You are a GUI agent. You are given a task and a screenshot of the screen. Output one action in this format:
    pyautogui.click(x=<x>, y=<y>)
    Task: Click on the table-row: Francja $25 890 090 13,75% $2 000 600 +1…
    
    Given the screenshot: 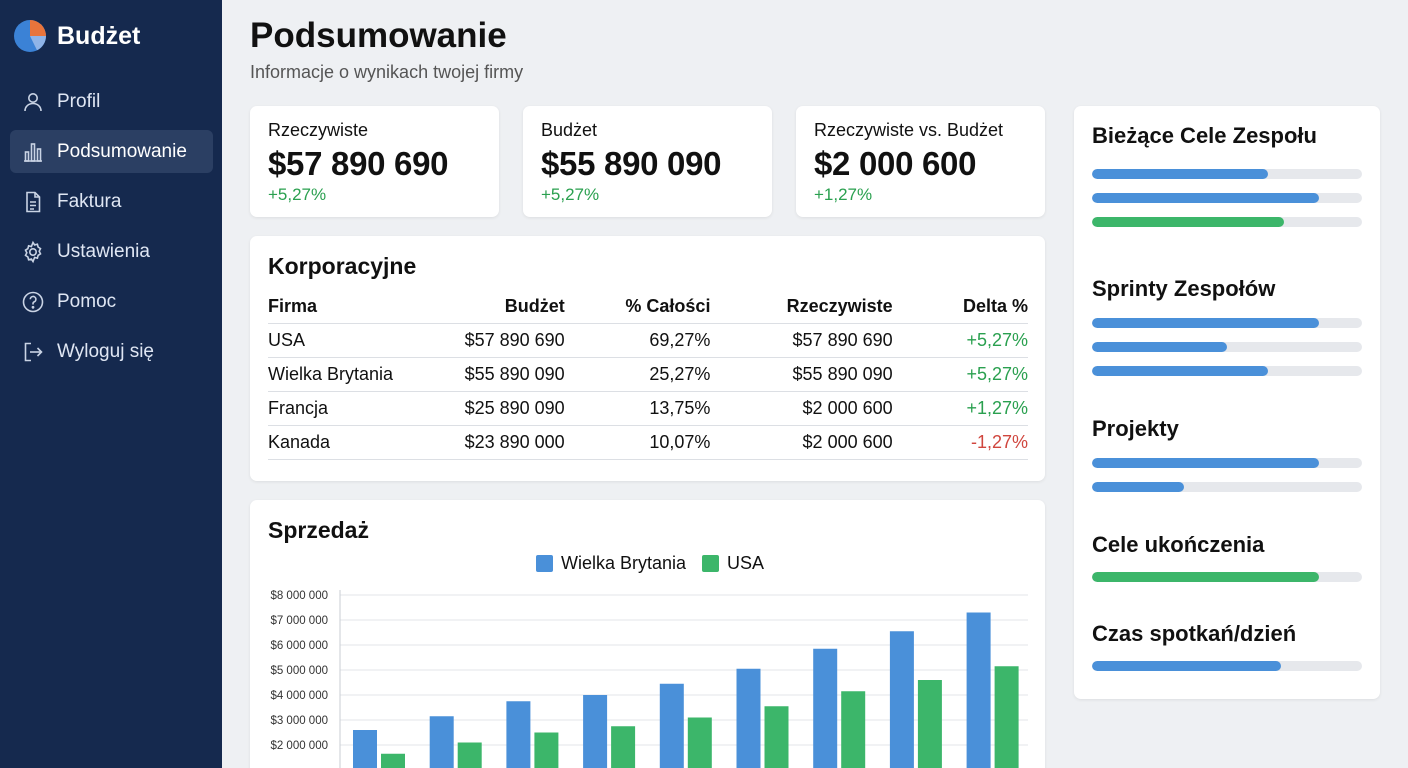 What is the action you would take?
    pyautogui.click(x=648, y=408)
    